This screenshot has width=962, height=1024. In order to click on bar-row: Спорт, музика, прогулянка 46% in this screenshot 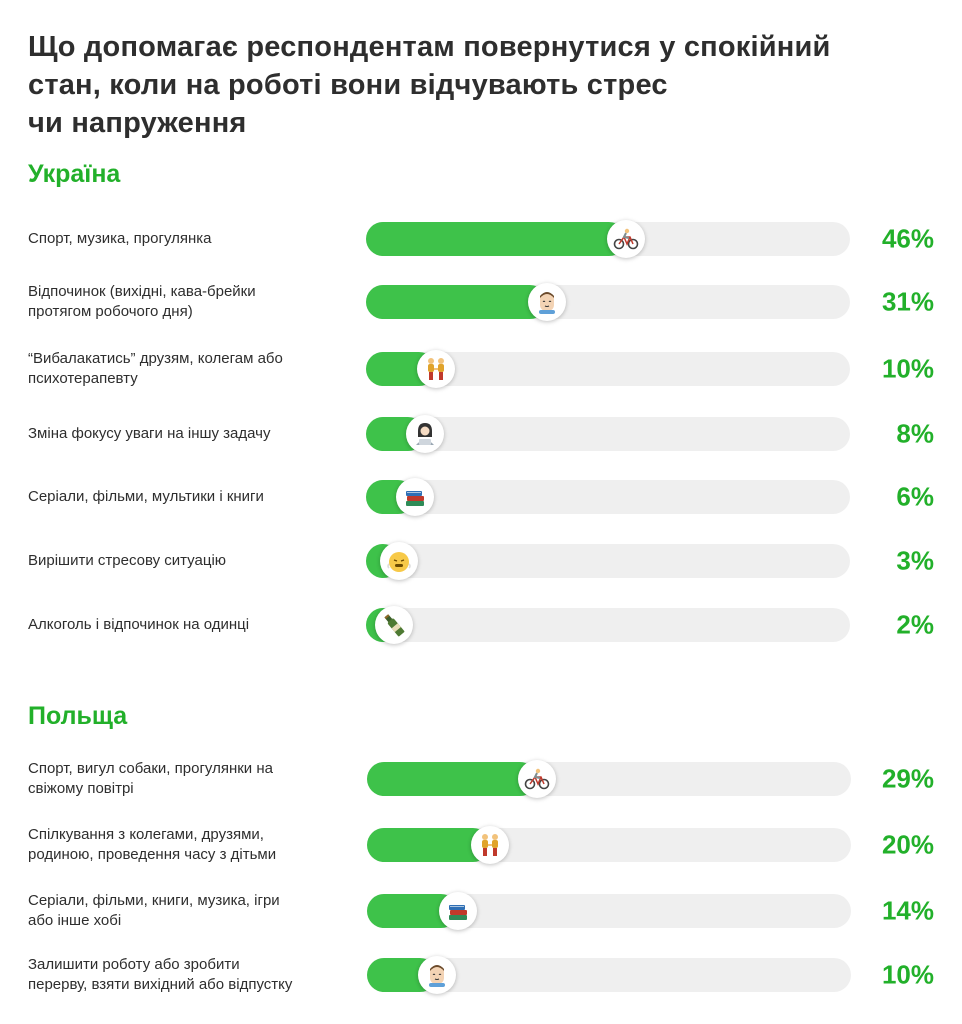, I will do `click(481, 239)`.